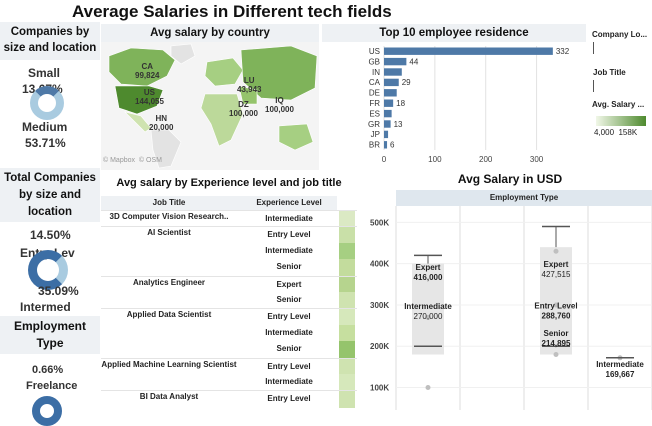 This screenshot has height=426, width=652. Describe the element at coordinates (384, 159) in the screenshot. I see `top10-tick-label: 0` at that location.